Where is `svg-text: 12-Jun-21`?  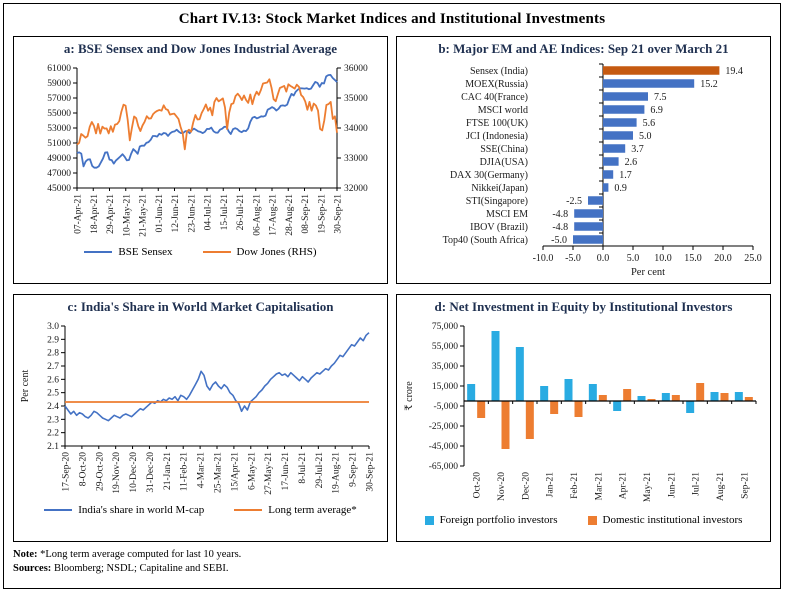
svg-text: 12-Jun-21 is located at coordinates (176, 213).